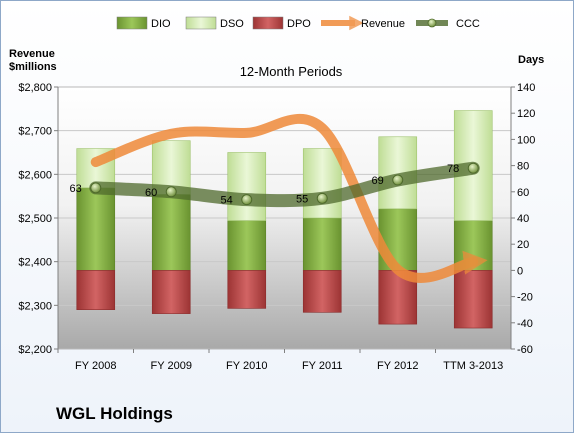  Describe the element at coordinates (526, 114) in the screenshot. I see `y2-tick-label: 120` at that location.